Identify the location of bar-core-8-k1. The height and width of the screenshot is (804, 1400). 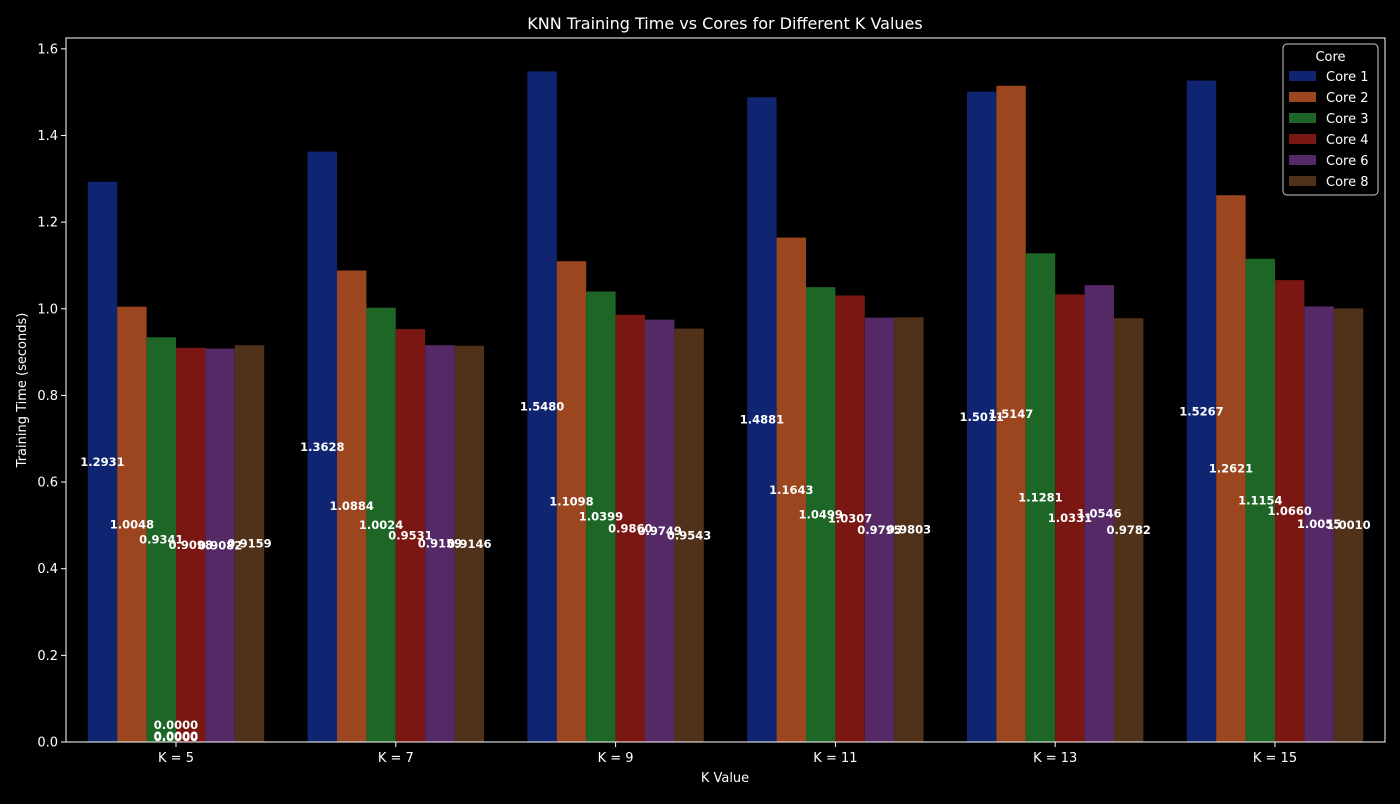
(469, 543).